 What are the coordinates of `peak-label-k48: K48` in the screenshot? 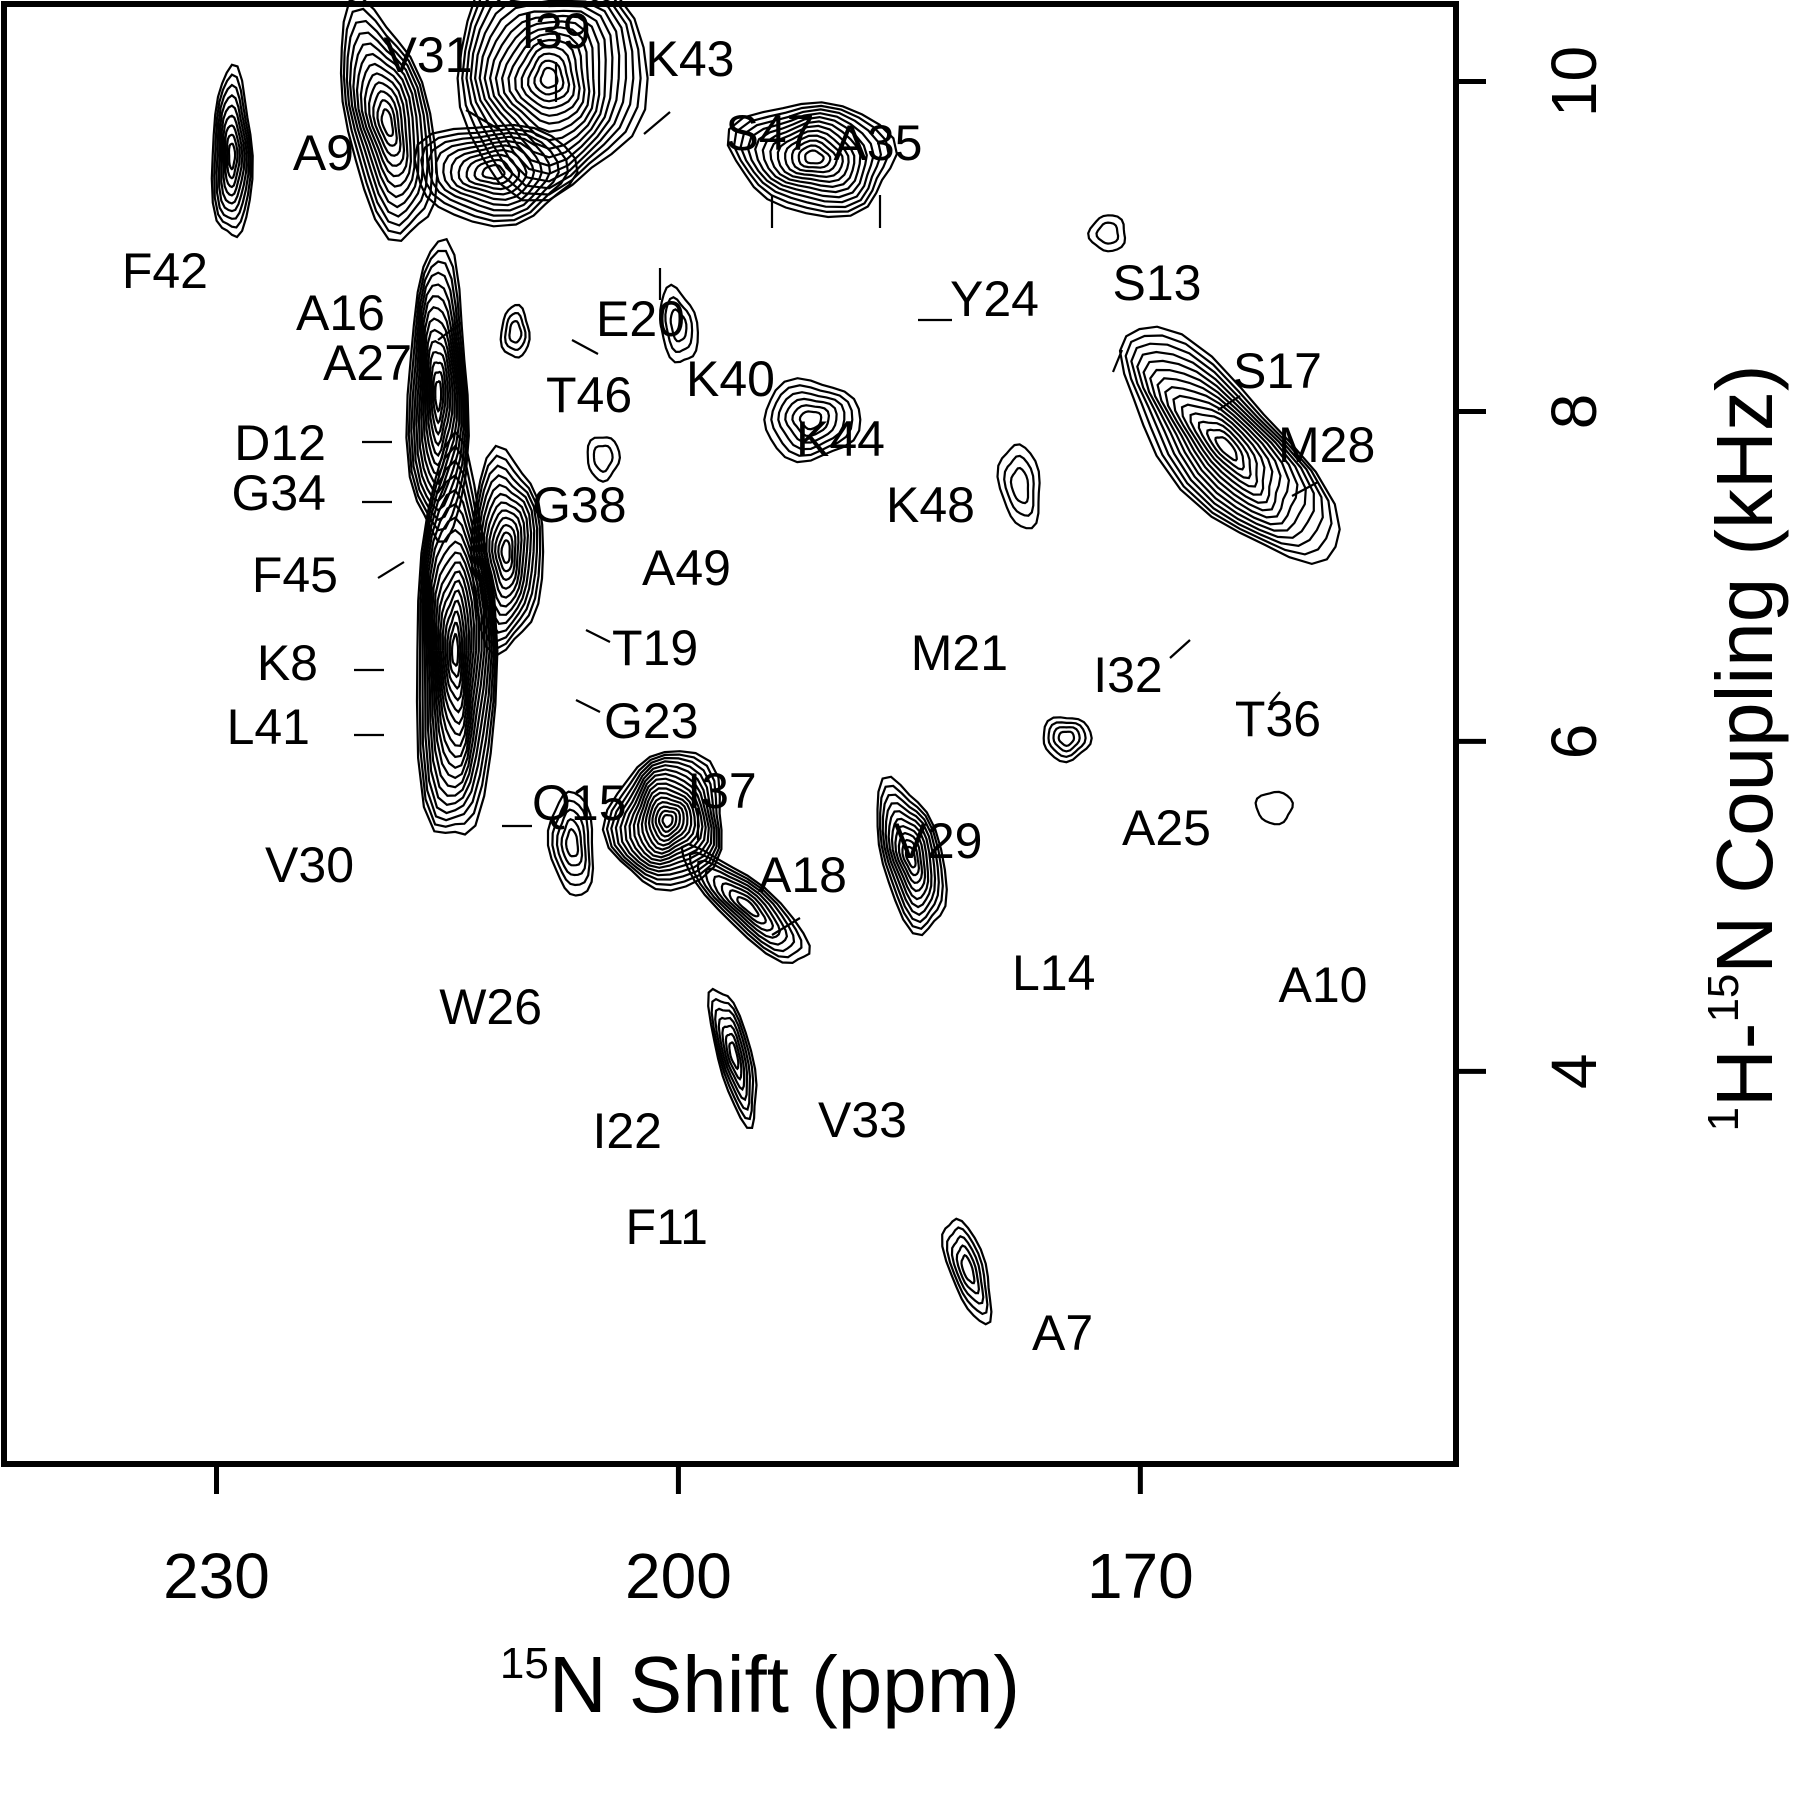 It's located at (930, 505).